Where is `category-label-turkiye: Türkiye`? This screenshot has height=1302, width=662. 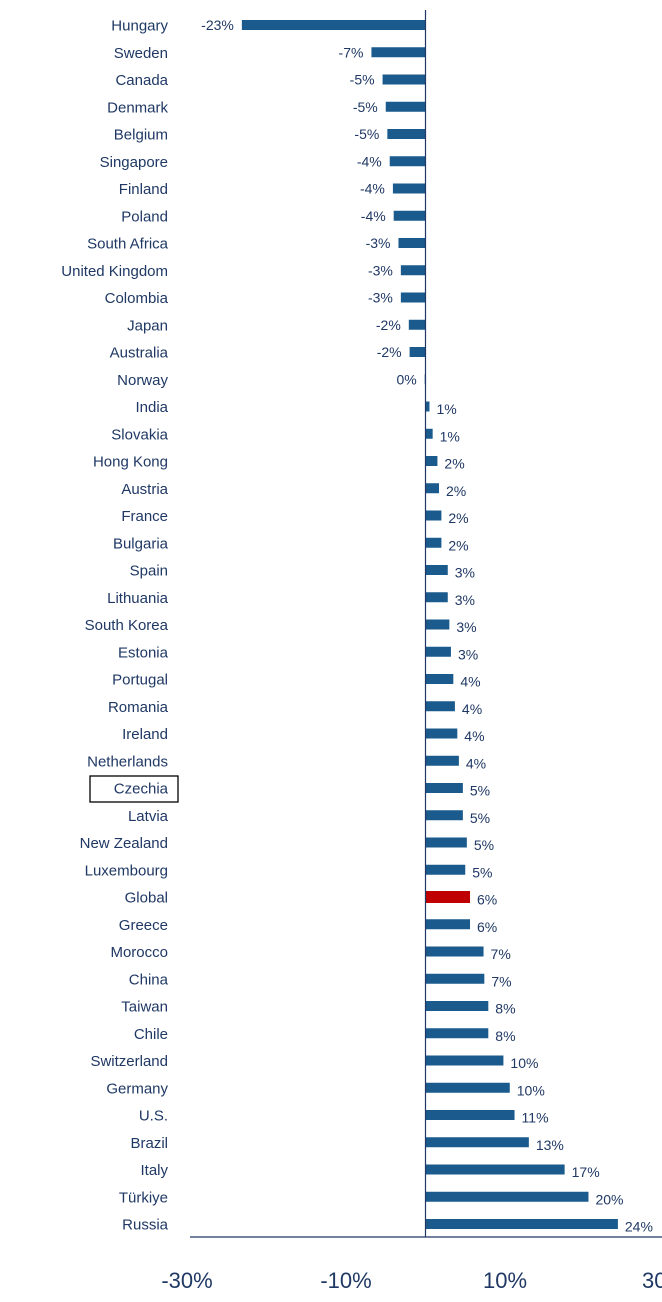
category-label-turkiye: Türkiye is located at coordinates (143, 1197).